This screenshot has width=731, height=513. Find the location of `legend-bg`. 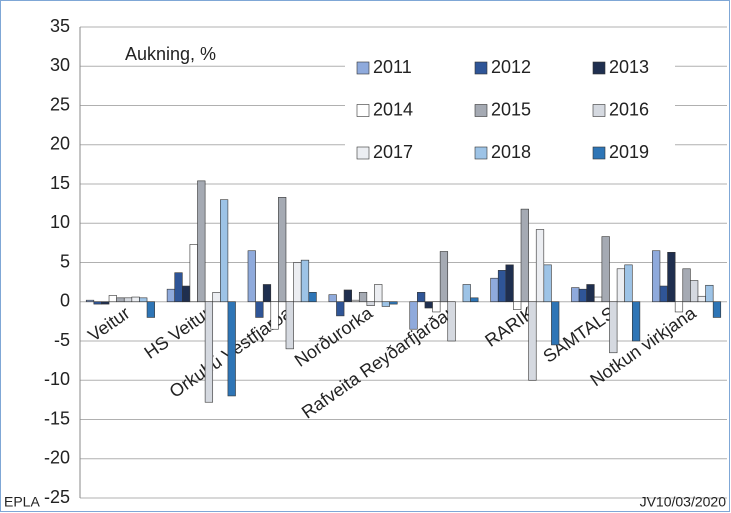

legend-bg is located at coordinates (510, 110).